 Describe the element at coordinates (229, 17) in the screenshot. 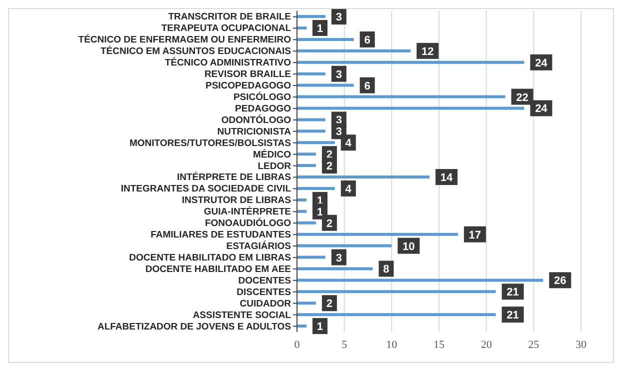

I see `y-tick-label: TRANSCRITOR DE BRAILE` at that location.